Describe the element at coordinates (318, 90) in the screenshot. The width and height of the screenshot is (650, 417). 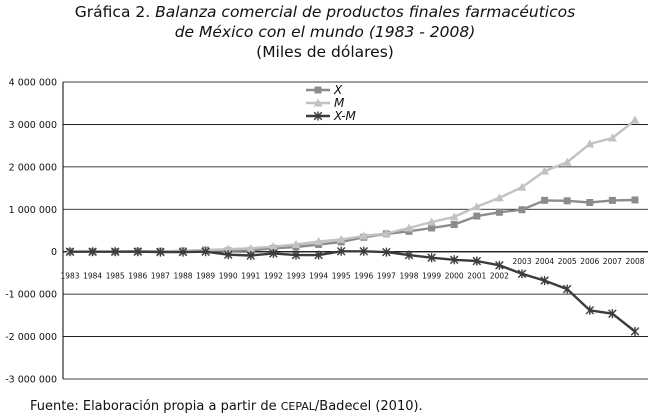
I see `legend-marker-X` at that location.